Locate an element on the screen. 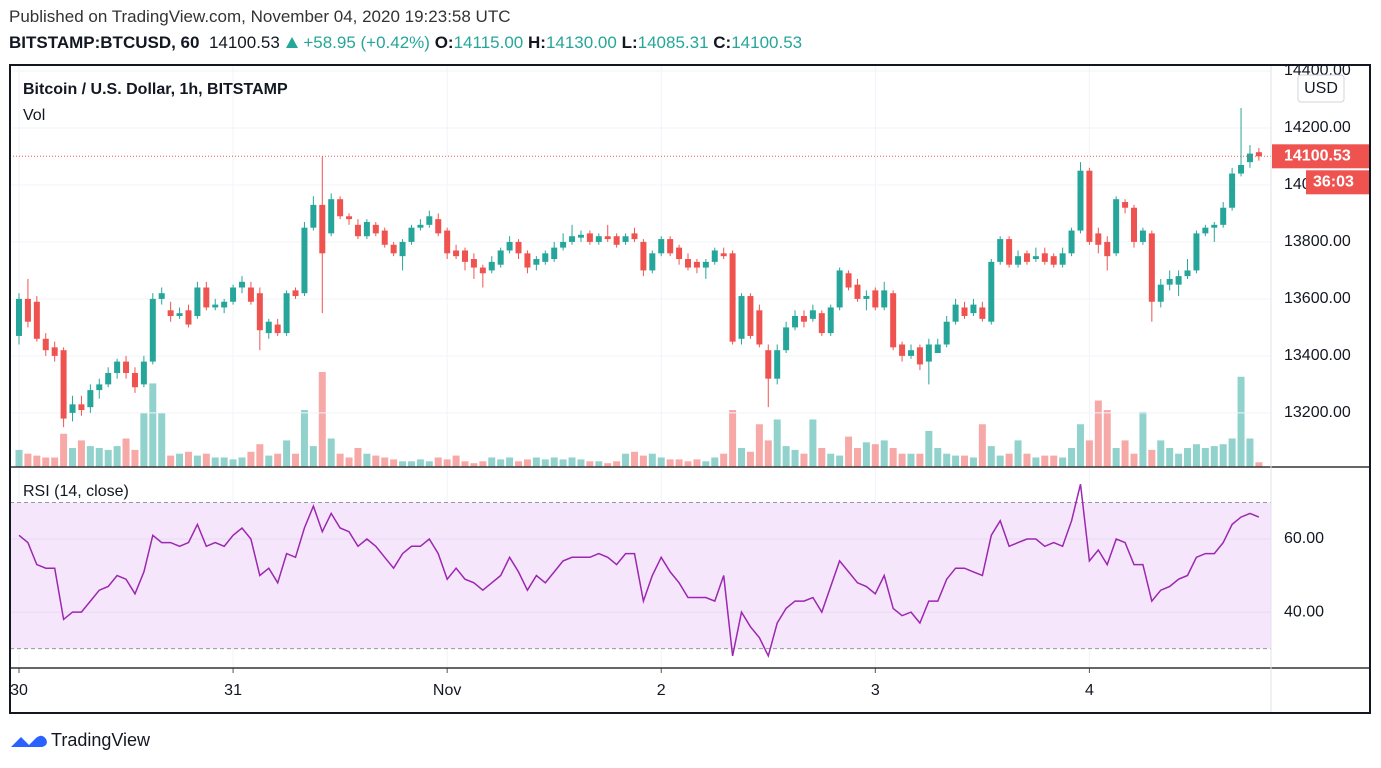  low-key: L: is located at coordinates (629, 42).